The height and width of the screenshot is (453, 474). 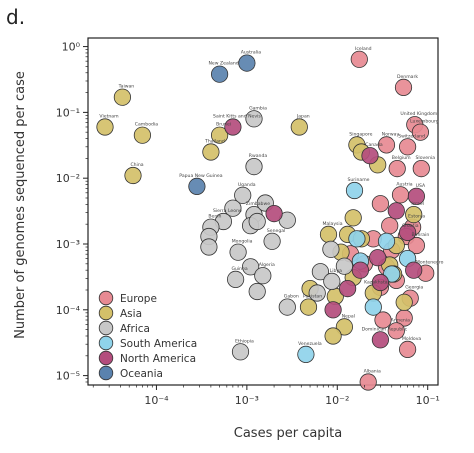 What do you see at coordinates (358, 180) in the screenshot?
I see `point-label: Suriname` at bounding box center [358, 180].